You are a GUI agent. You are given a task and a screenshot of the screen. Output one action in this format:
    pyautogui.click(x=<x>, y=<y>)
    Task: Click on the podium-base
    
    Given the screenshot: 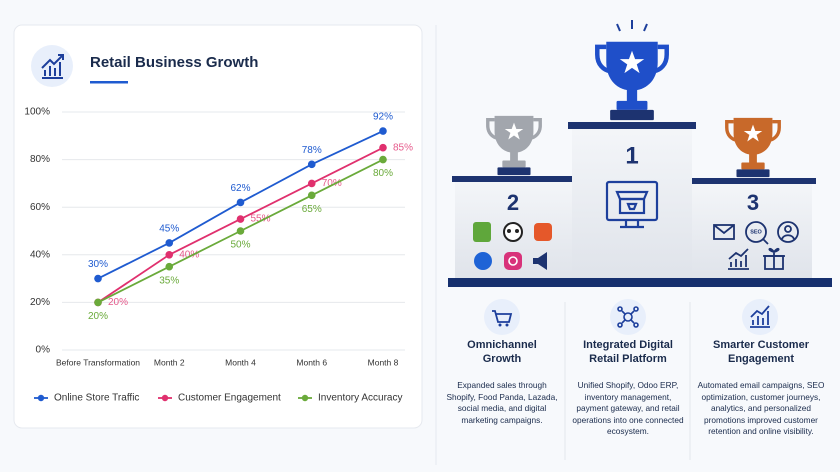 What is the action you would take?
    pyautogui.click(x=640, y=282)
    